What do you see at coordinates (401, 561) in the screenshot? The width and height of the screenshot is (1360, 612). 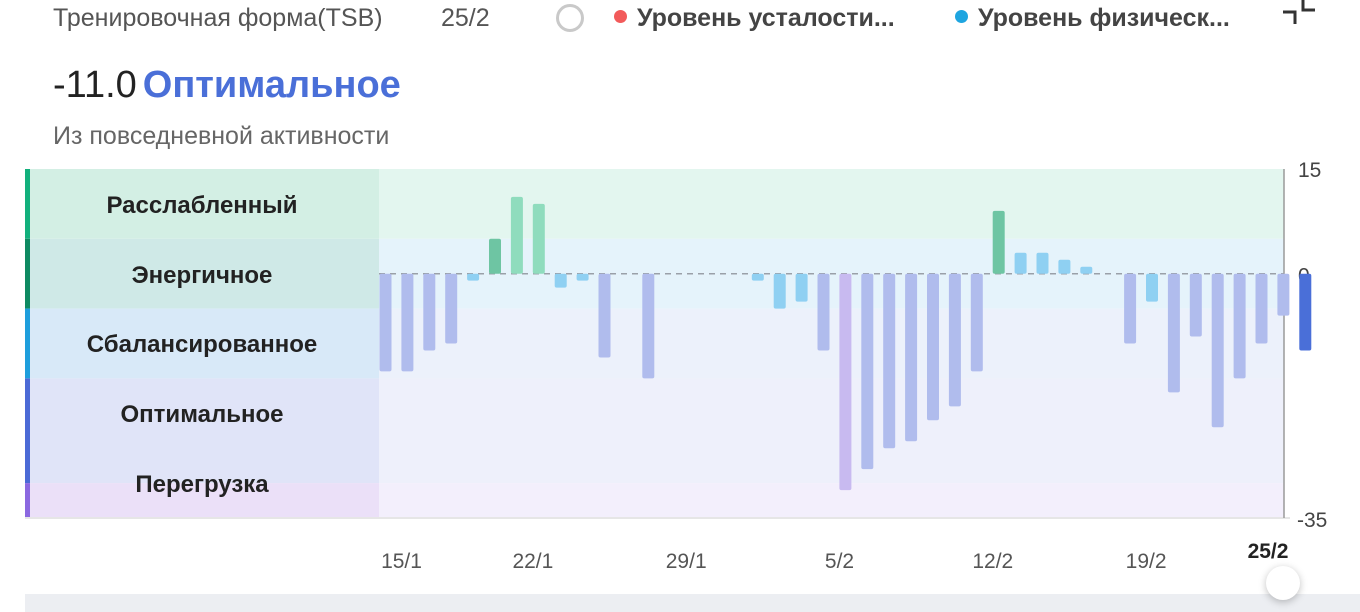 I see `x-tick-label: 15/1` at bounding box center [401, 561].